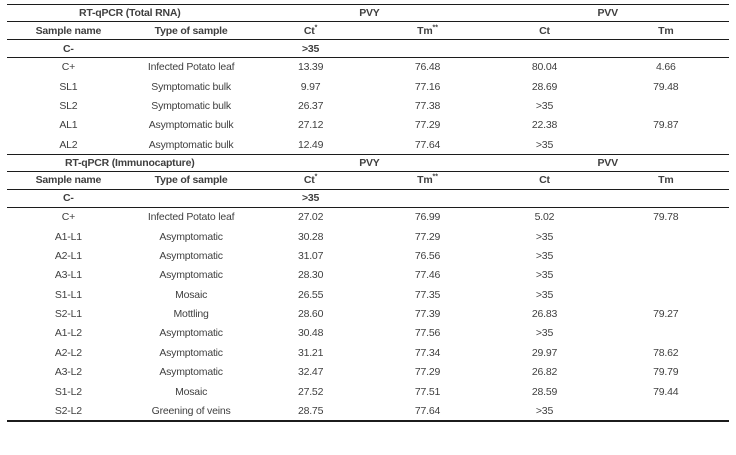 Image resolution: width=736 pixels, height=455 pixels. I want to click on cell-pvv-ct: 22.38, so click(544, 125).